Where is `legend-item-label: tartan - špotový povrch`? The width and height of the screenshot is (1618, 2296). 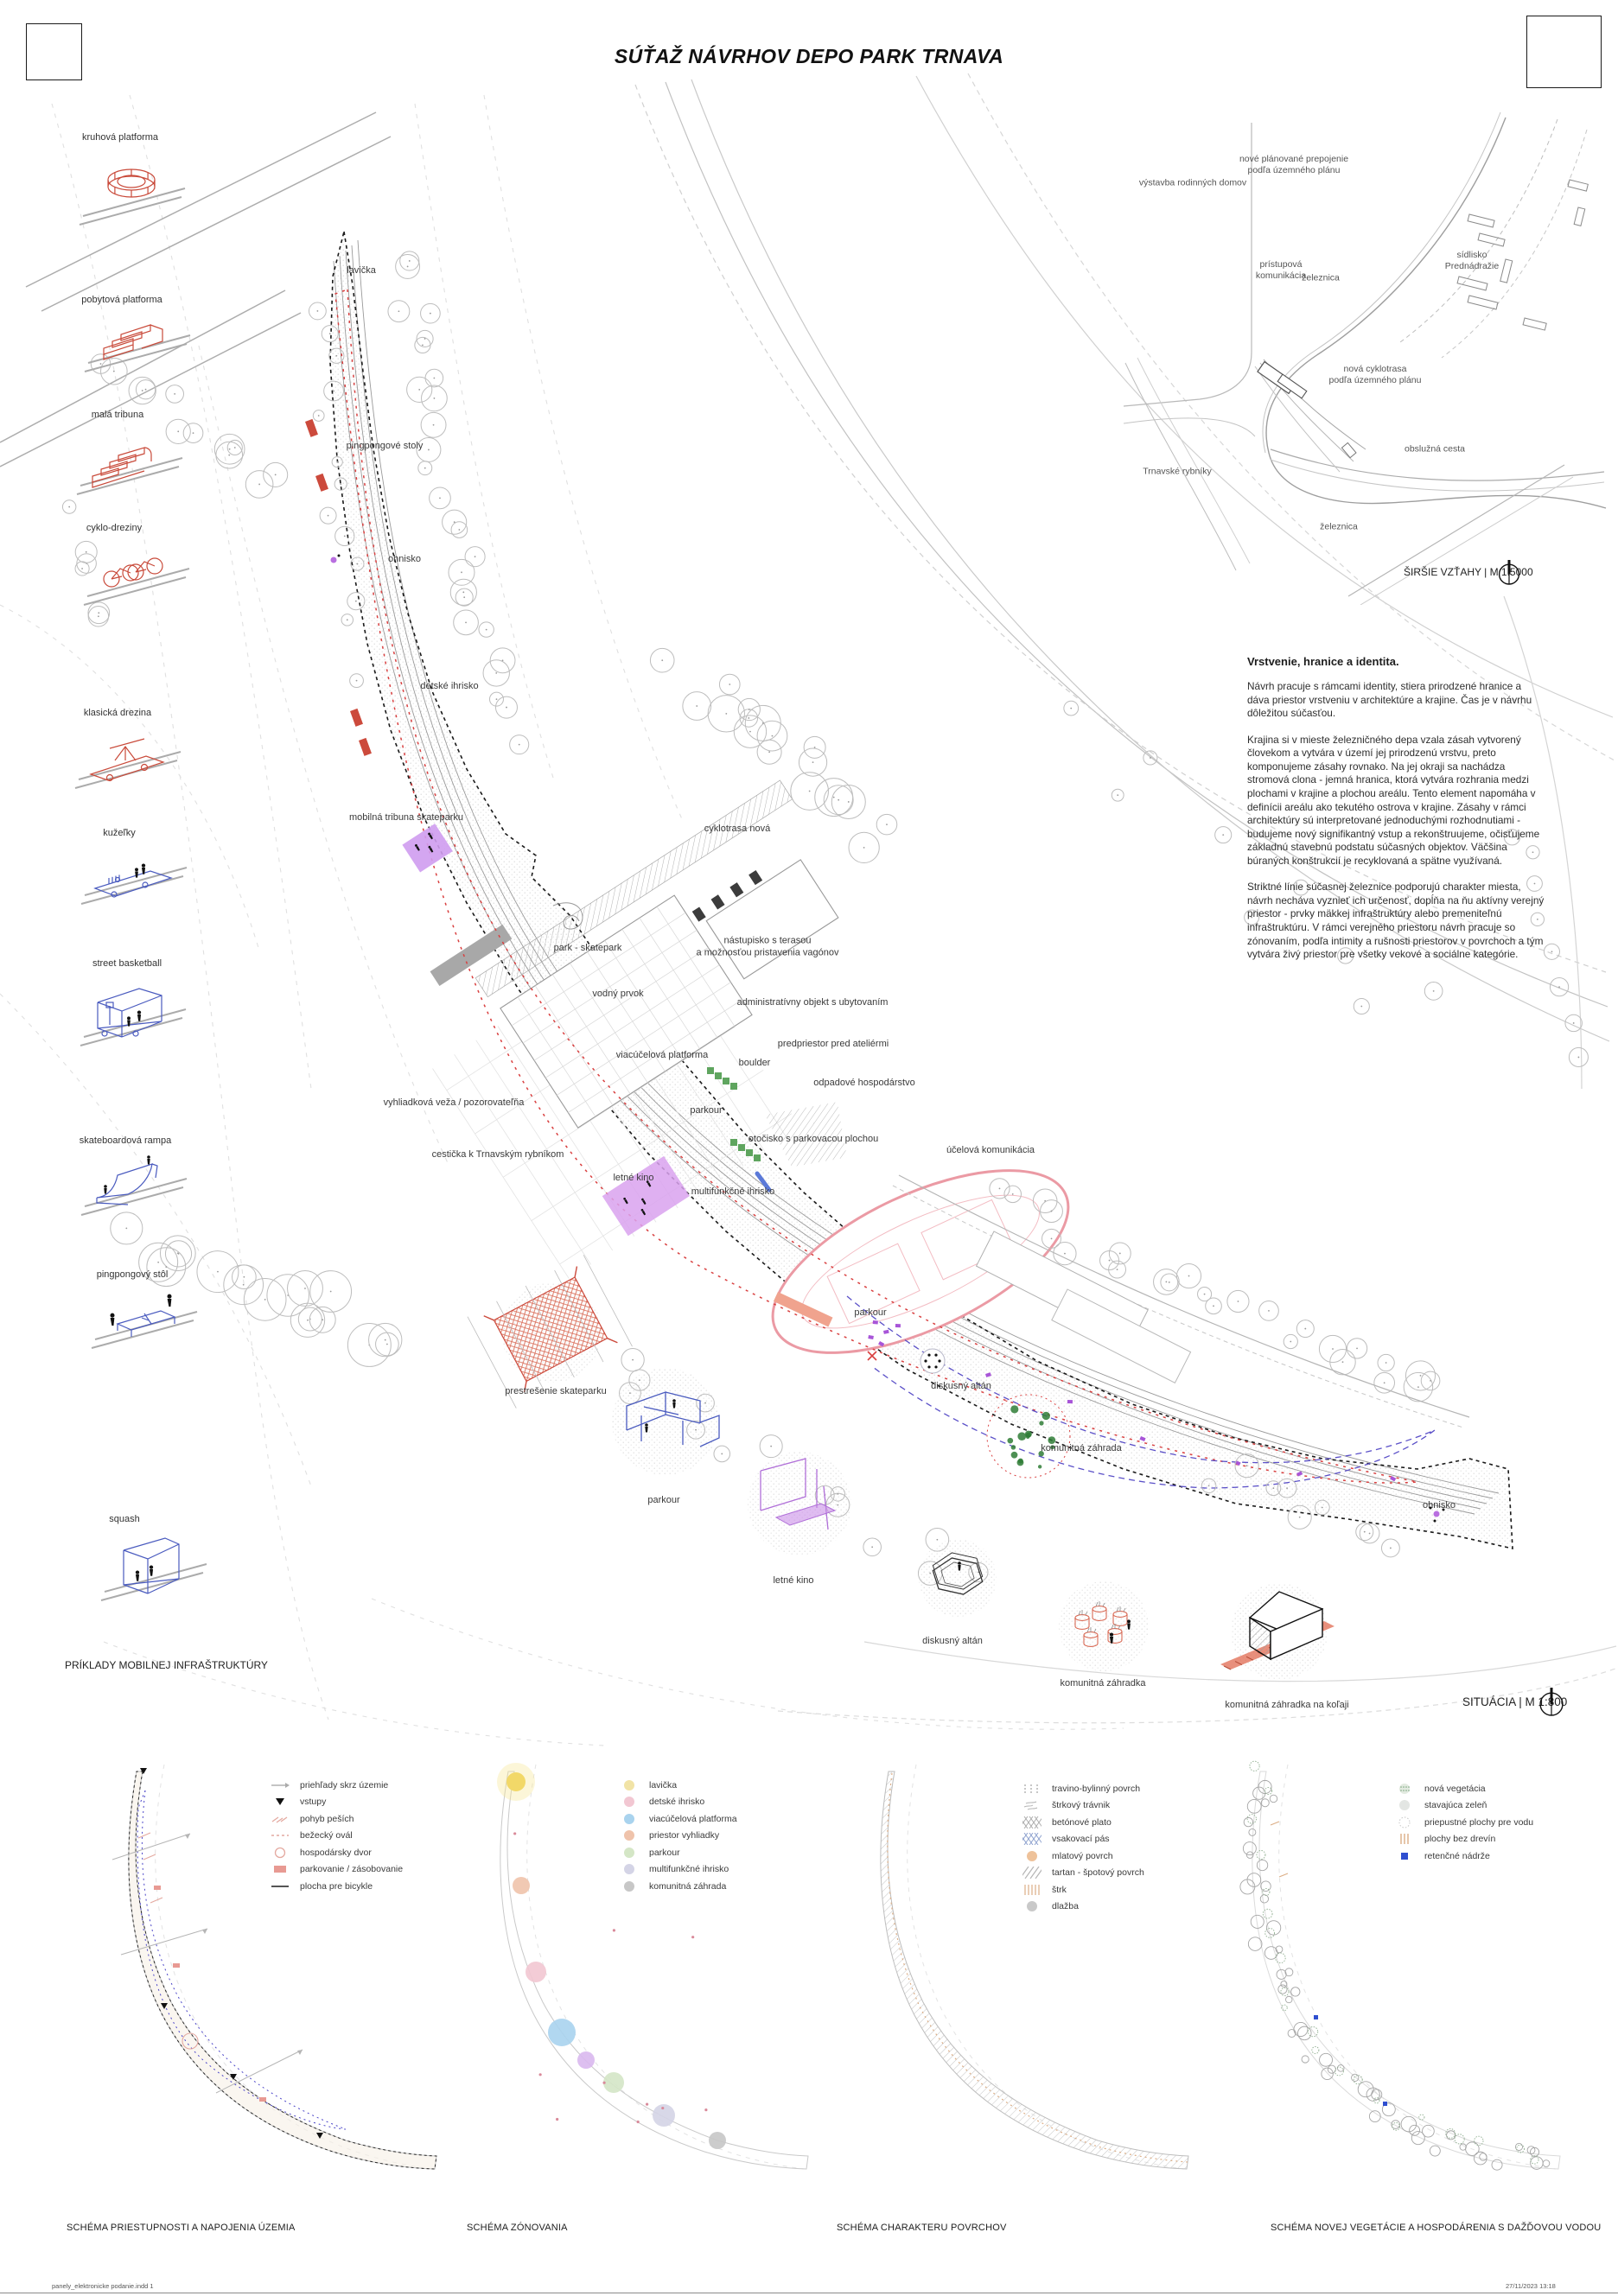 legend-item-label: tartan - špotový povrch is located at coordinates (1098, 1873).